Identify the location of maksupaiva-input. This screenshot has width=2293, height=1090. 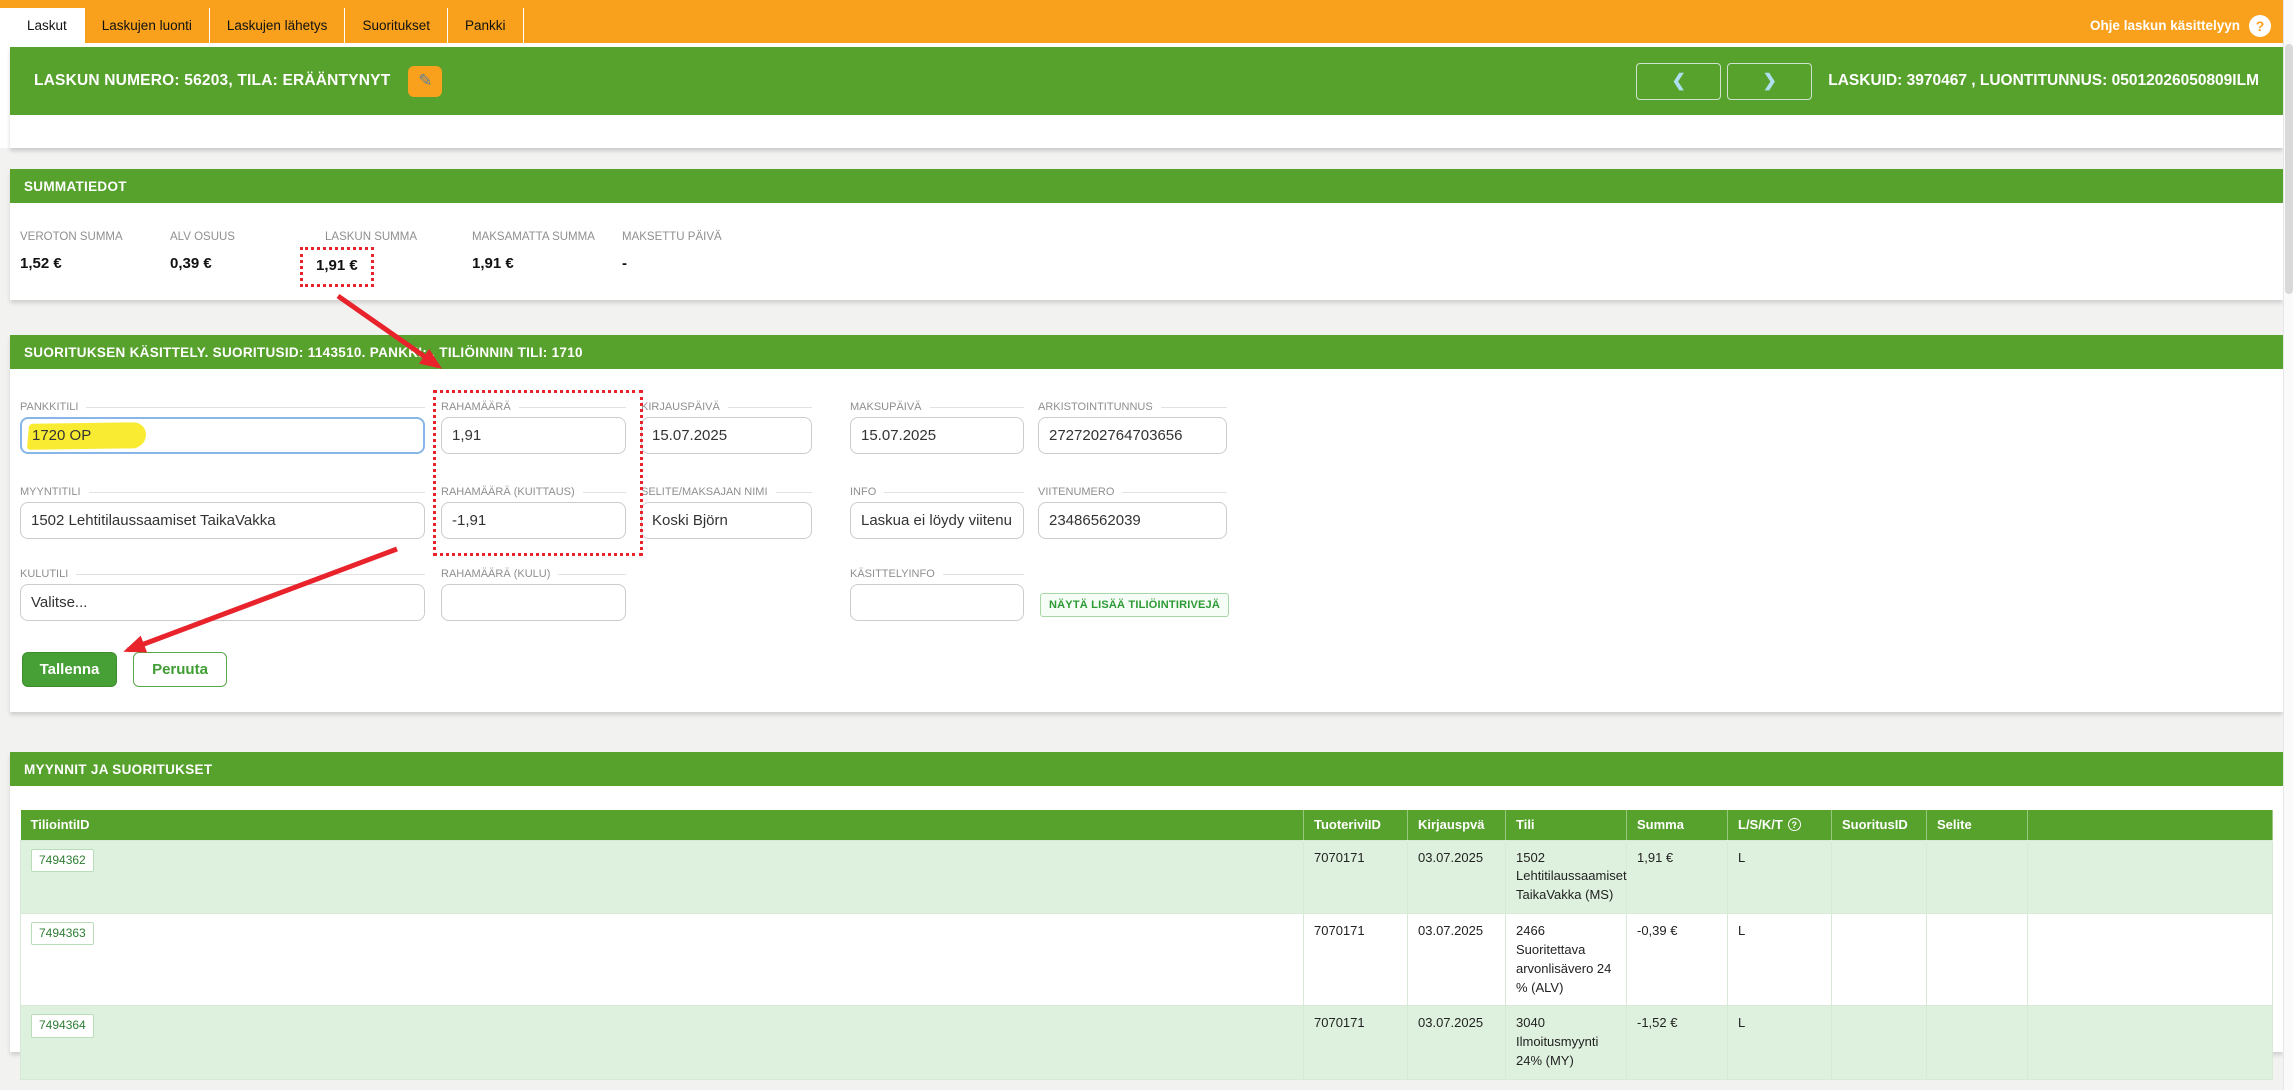
(937, 435).